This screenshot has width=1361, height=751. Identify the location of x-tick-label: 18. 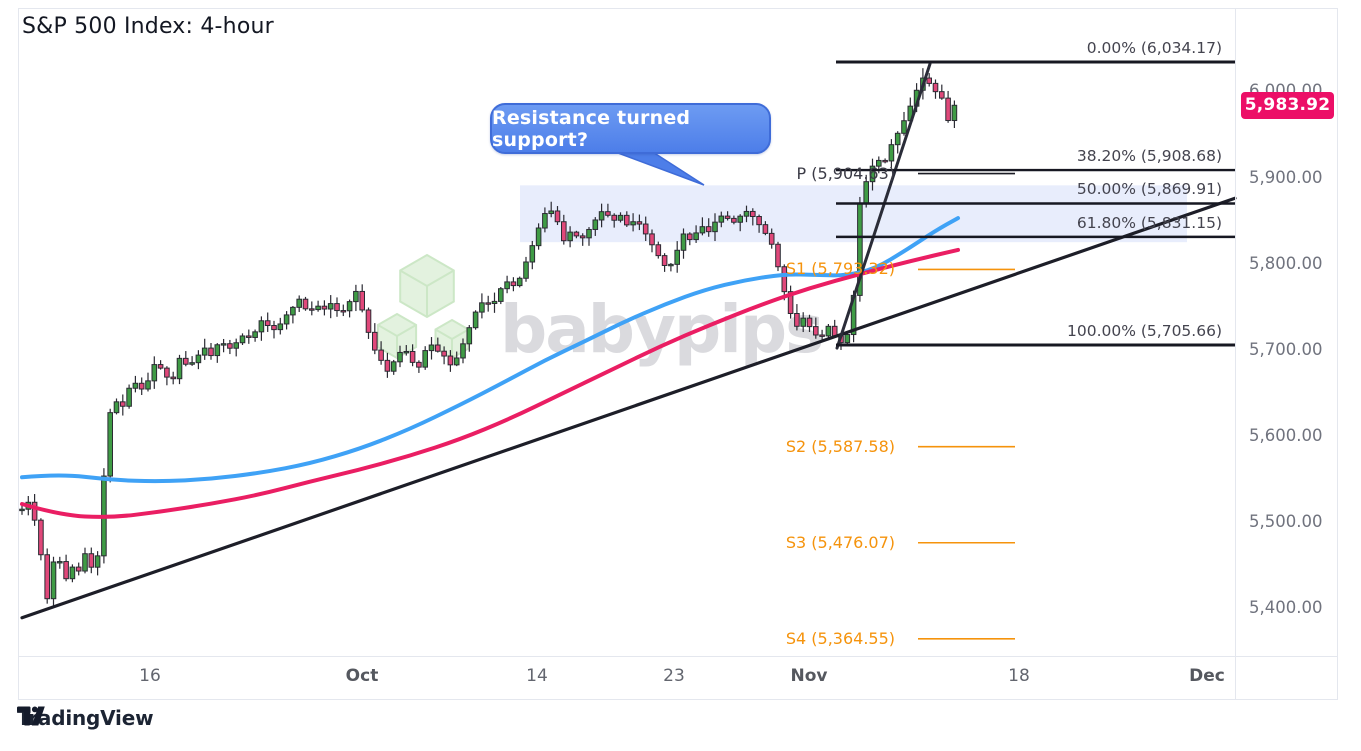
(1019, 676).